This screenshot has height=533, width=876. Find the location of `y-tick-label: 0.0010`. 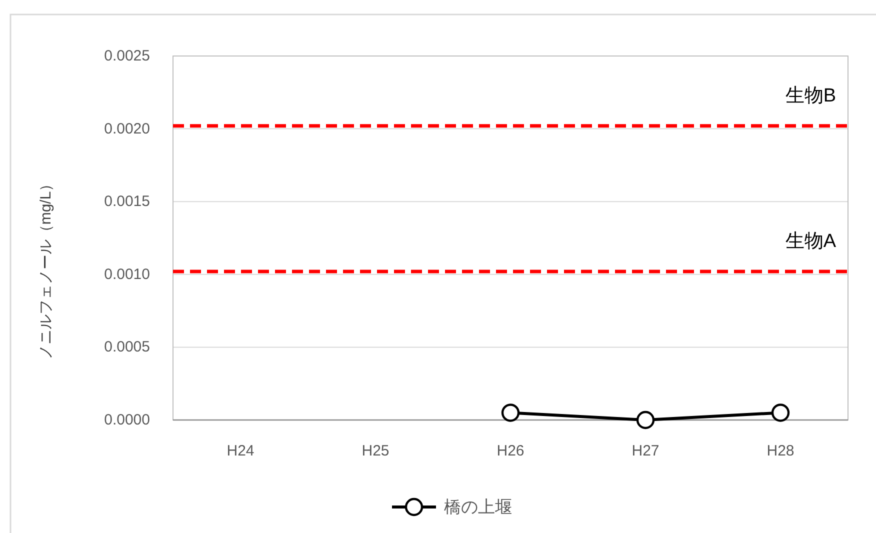

y-tick-label: 0.0010 is located at coordinates (127, 274).